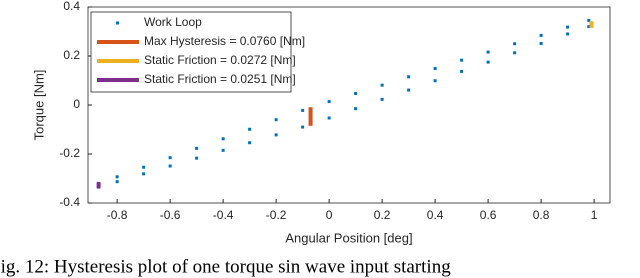  Describe the element at coordinates (435, 215) in the screenshot. I see `x-tick-label: 0.4` at that location.